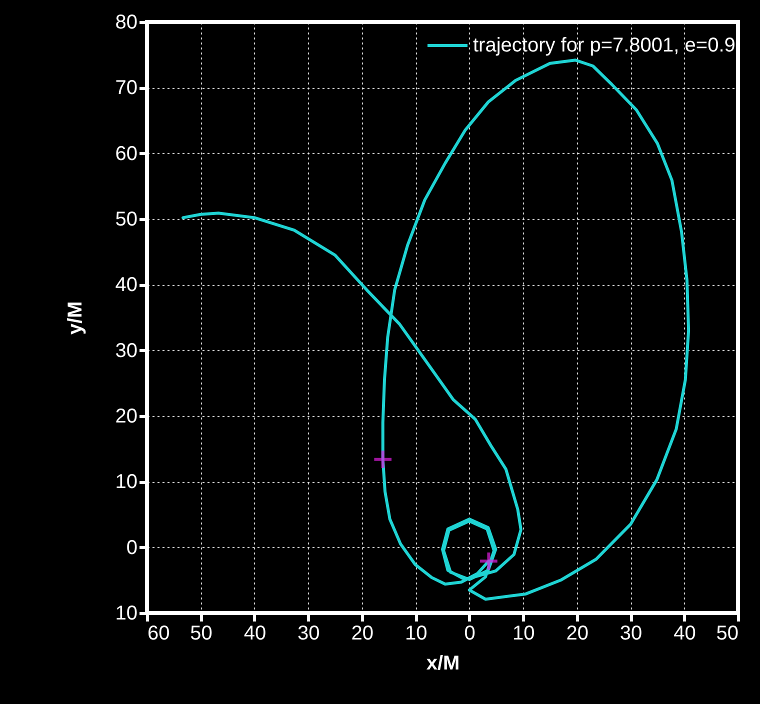  Describe the element at coordinates (75, 318) in the screenshot. I see `y-axis-title: y/M` at that location.